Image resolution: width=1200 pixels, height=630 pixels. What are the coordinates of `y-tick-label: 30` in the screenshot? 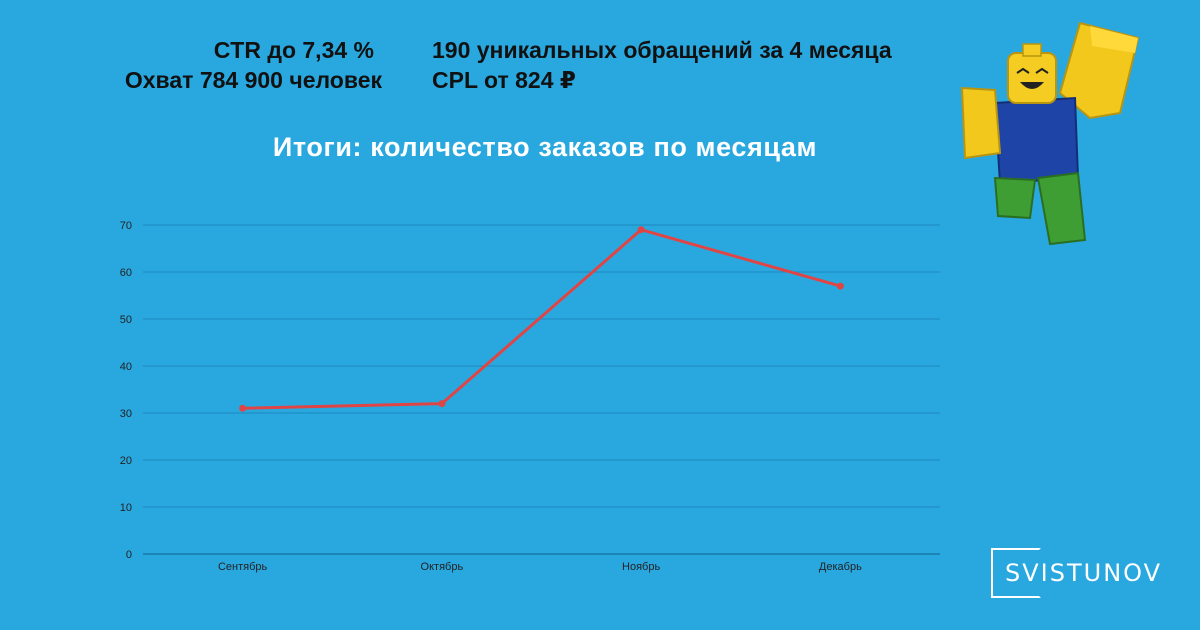 It's located at (126, 414).